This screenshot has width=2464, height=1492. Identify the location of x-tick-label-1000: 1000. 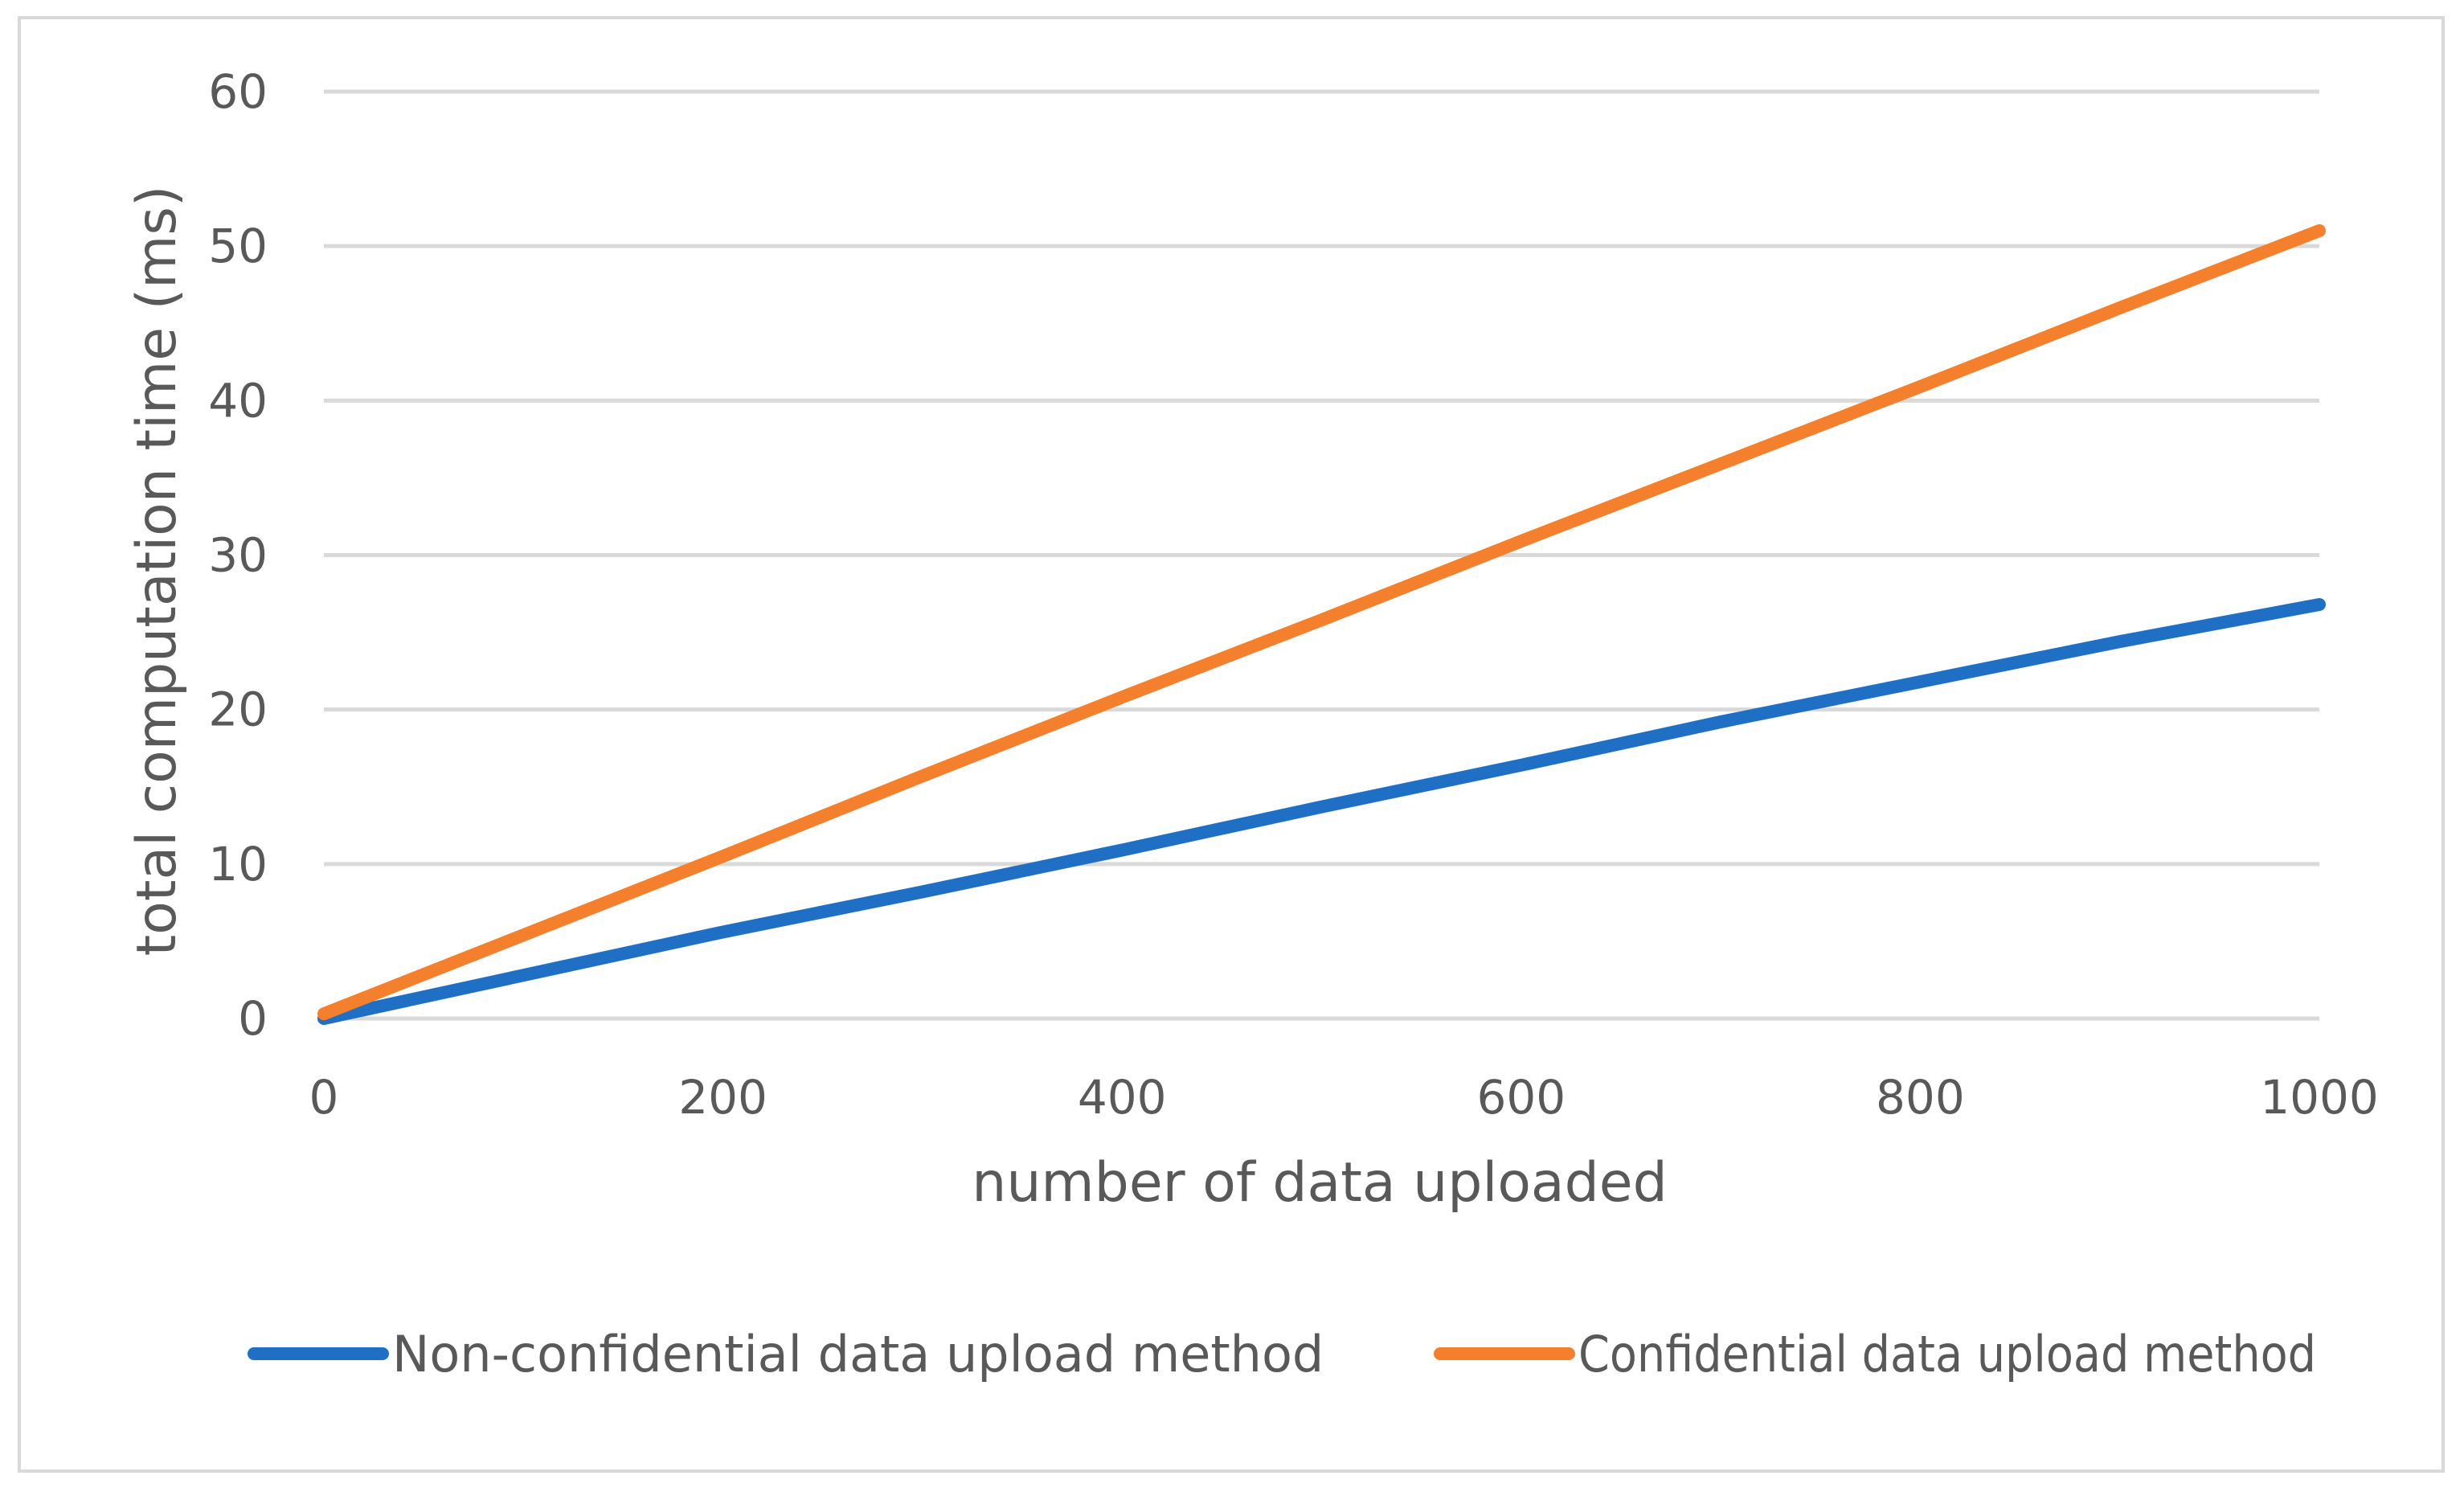
(2319, 1097).